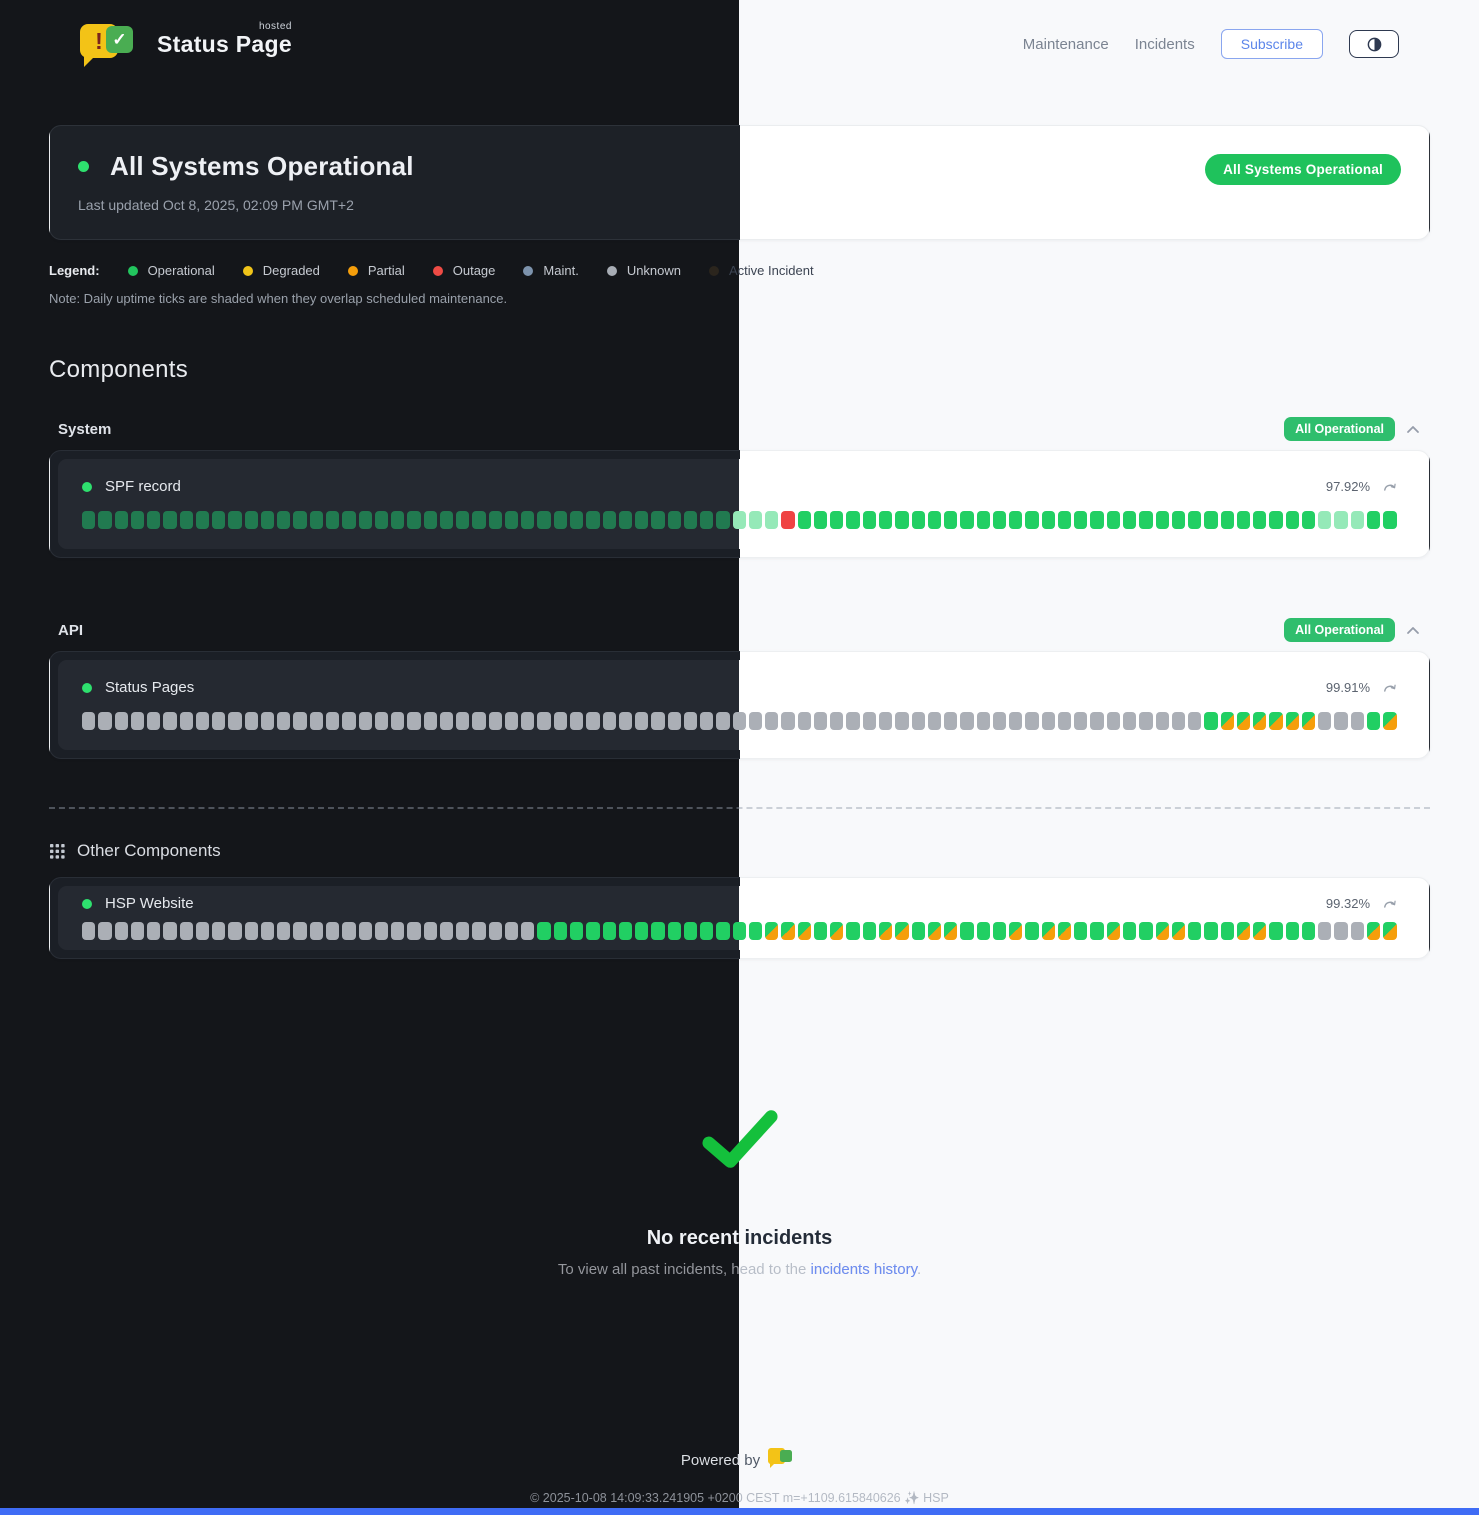 The height and width of the screenshot is (1515, 1479). What do you see at coordinates (561, 270) in the screenshot?
I see `legend-item-label: Maint.` at bounding box center [561, 270].